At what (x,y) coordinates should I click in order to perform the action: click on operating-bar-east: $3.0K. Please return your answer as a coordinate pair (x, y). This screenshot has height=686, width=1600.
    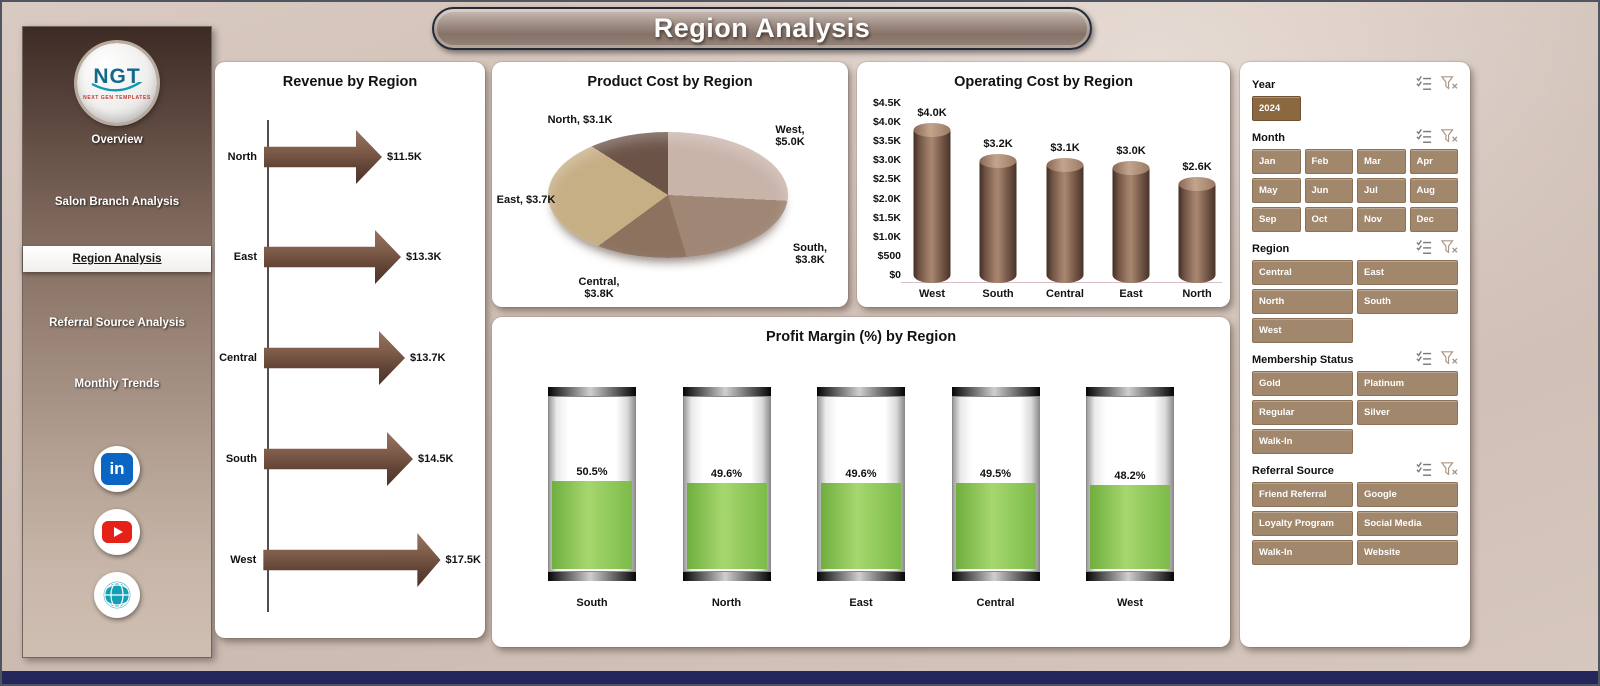
    Looking at the image, I should click on (1131, 214).